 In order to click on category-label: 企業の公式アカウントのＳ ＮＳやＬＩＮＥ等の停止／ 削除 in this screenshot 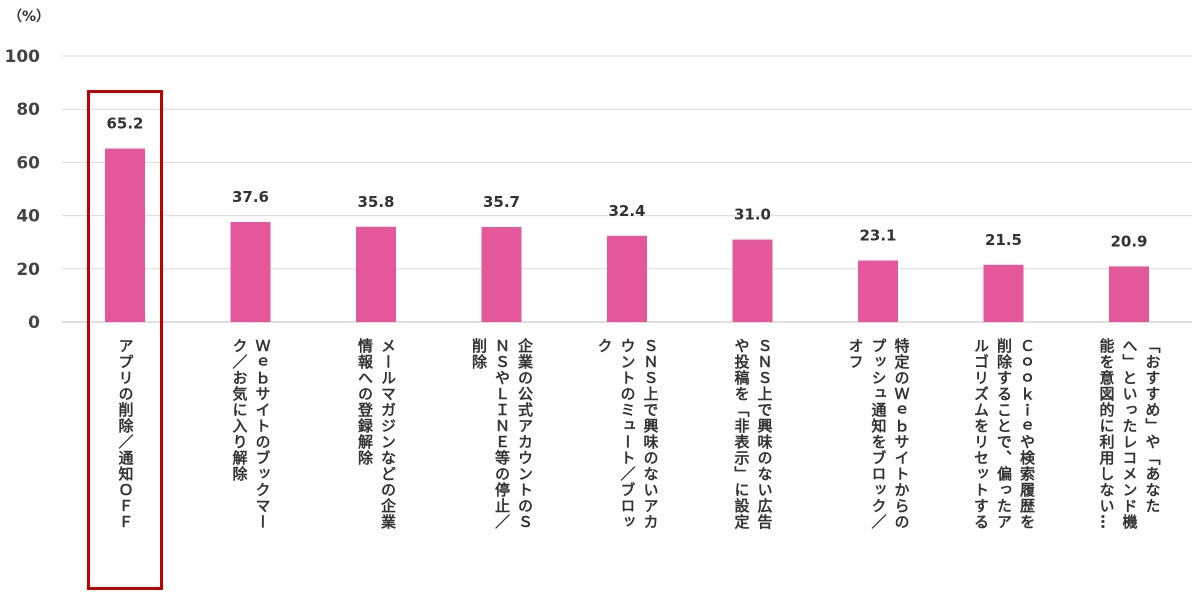, I will do `click(502, 434)`.